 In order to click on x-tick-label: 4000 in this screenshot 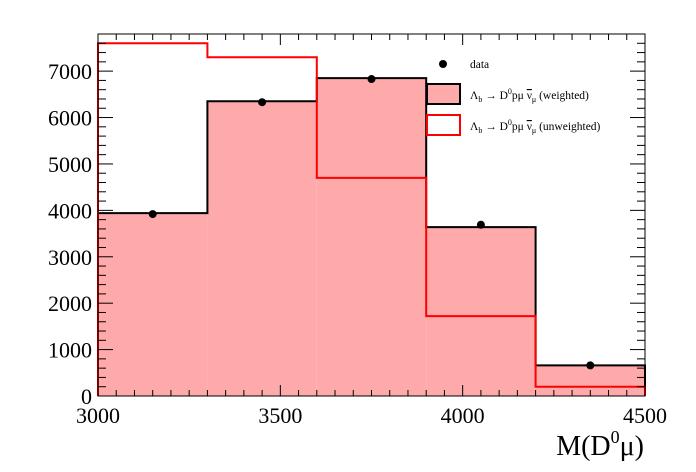, I will do `click(463, 415)`.